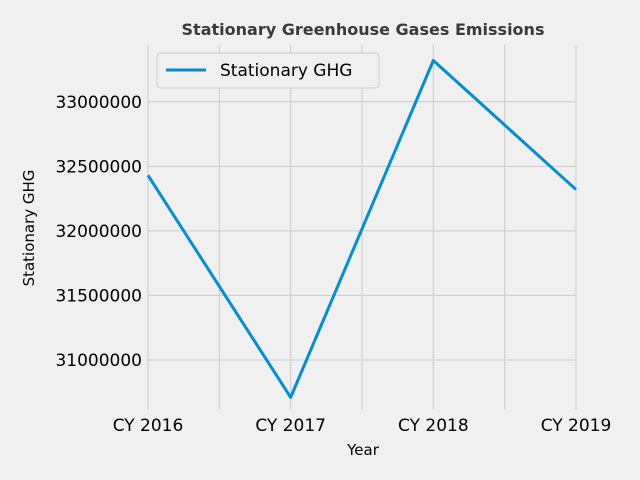  I want to click on y-tick-label: 31000000, so click(98, 361).